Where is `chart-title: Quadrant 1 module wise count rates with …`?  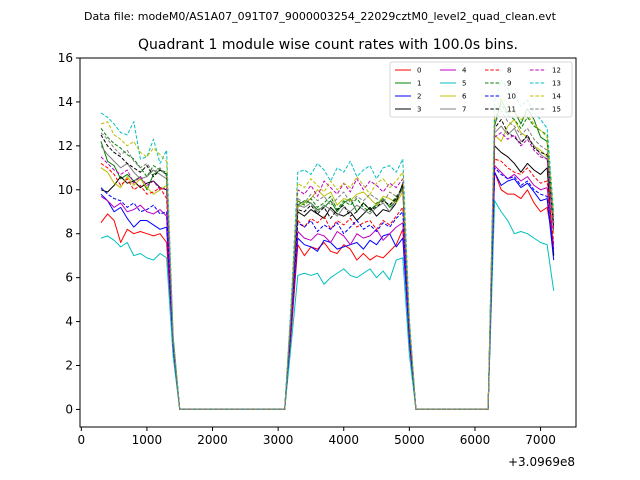 chart-title: Quadrant 1 module wise count rates with … is located at coordinates (328, 45).